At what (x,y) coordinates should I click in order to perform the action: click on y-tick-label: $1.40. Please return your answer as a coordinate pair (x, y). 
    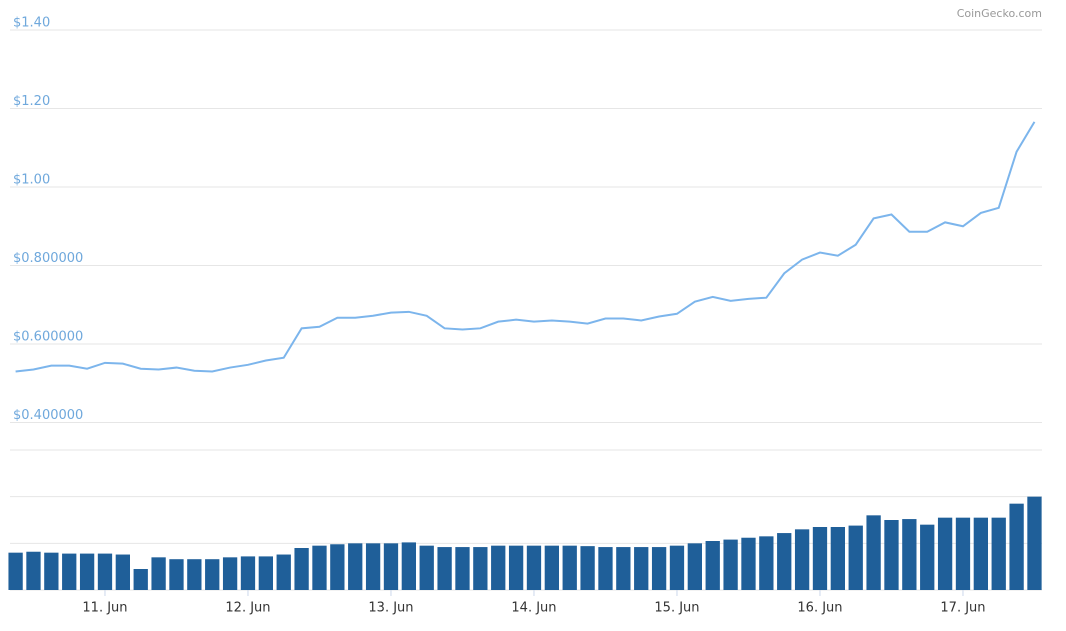
    Looking at the image, I should click on (31, 23).